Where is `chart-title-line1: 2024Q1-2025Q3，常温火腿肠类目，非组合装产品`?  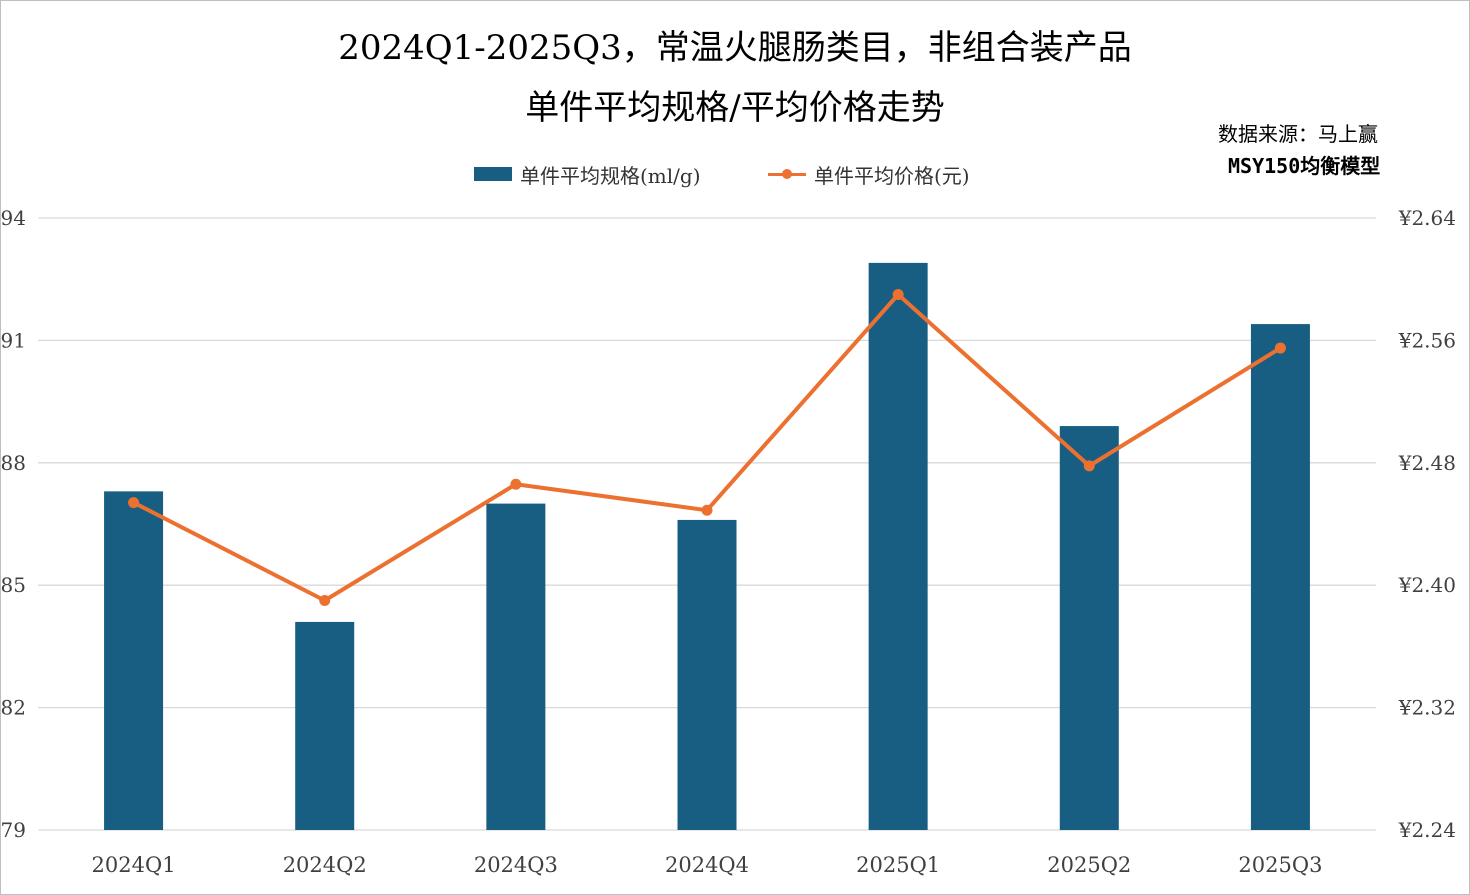
chart-title-line1: 2024Q1-2025Q3，常温火腿肠类目，非组合装产品 is located at coordinates (735, 48).